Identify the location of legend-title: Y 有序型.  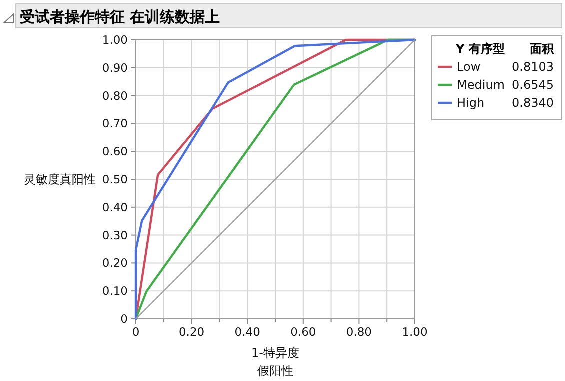
(480, 49).